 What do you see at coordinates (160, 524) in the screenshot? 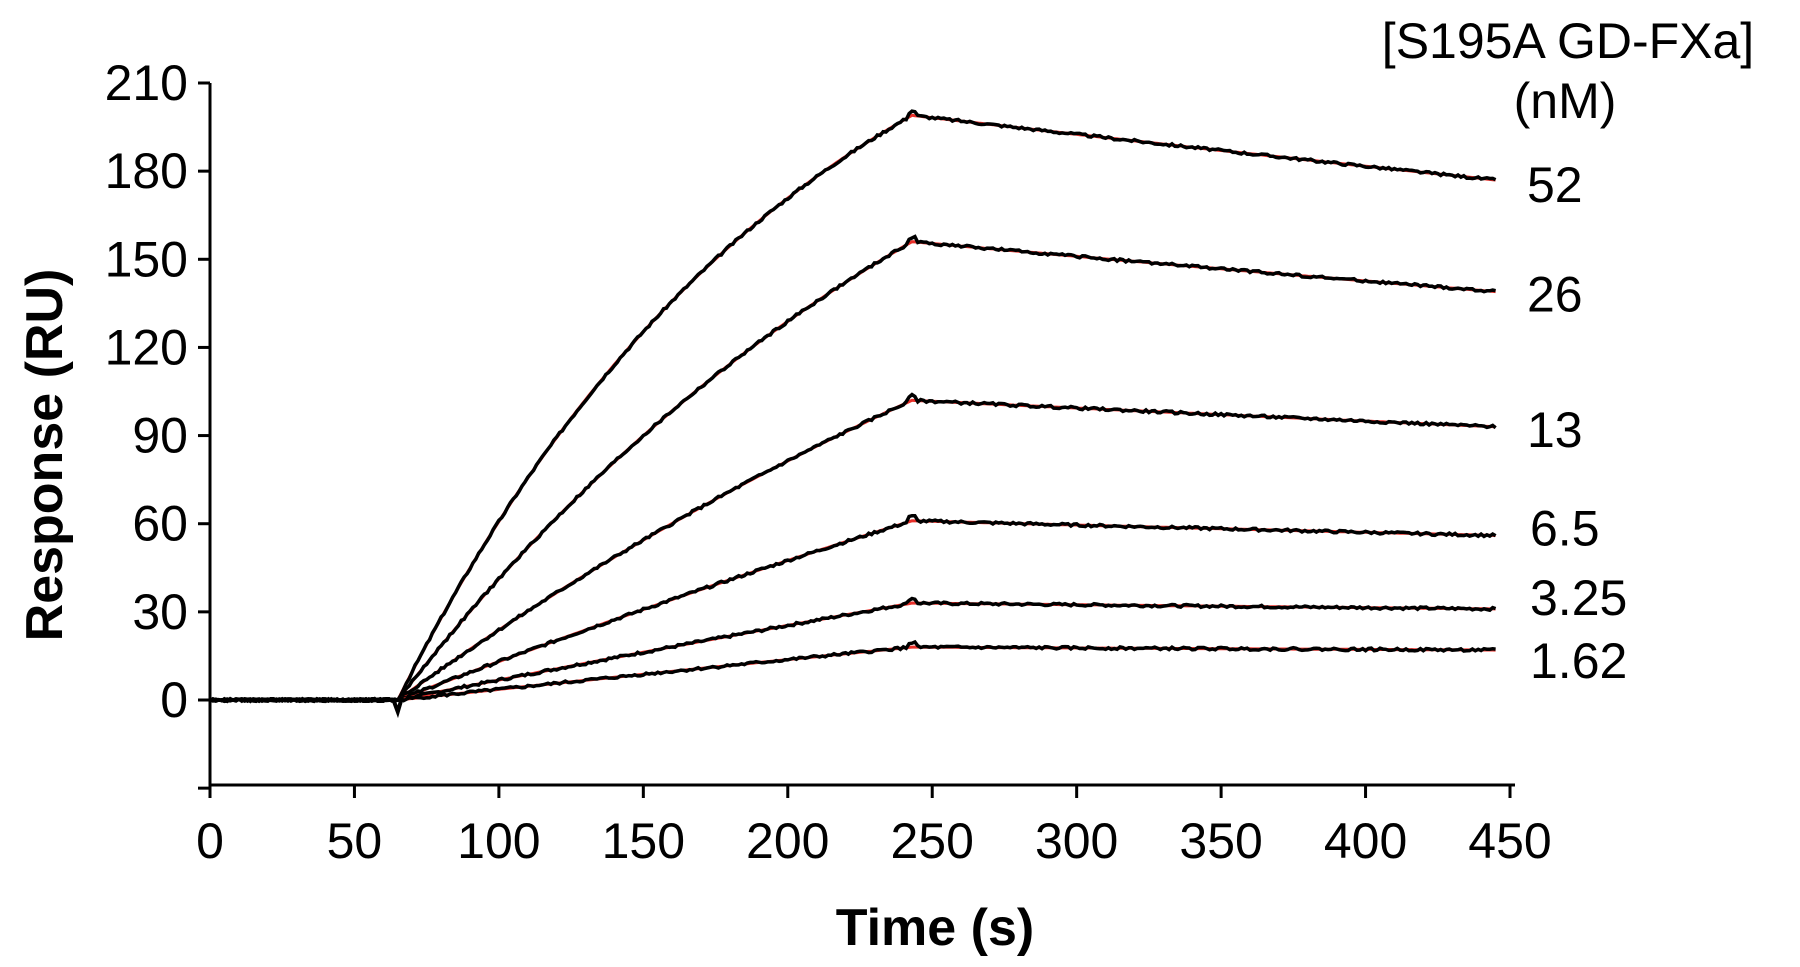
I see `y-tick-label: 60` at bounding box center [160, 524].